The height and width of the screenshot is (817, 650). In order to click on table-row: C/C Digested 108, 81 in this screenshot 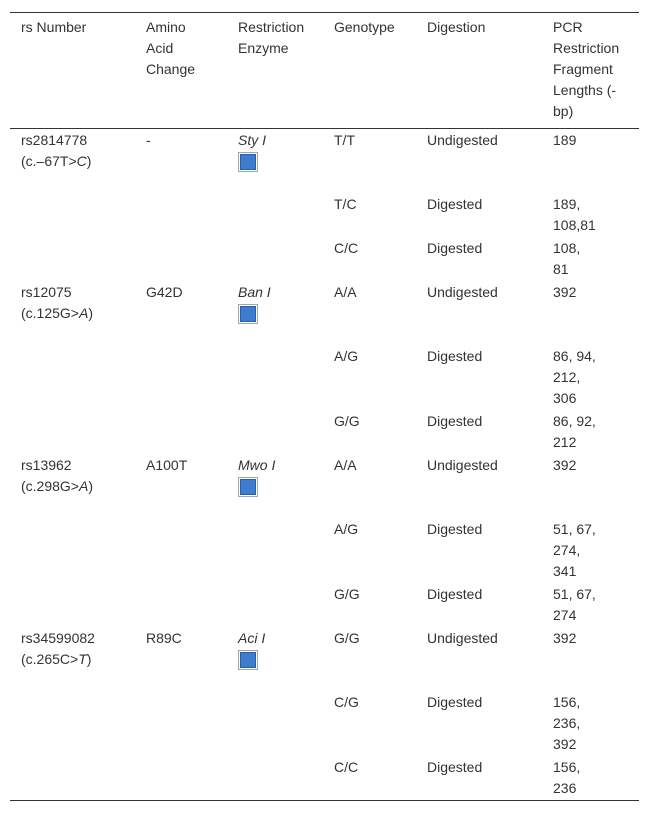, I will do `click(324, 259)`.